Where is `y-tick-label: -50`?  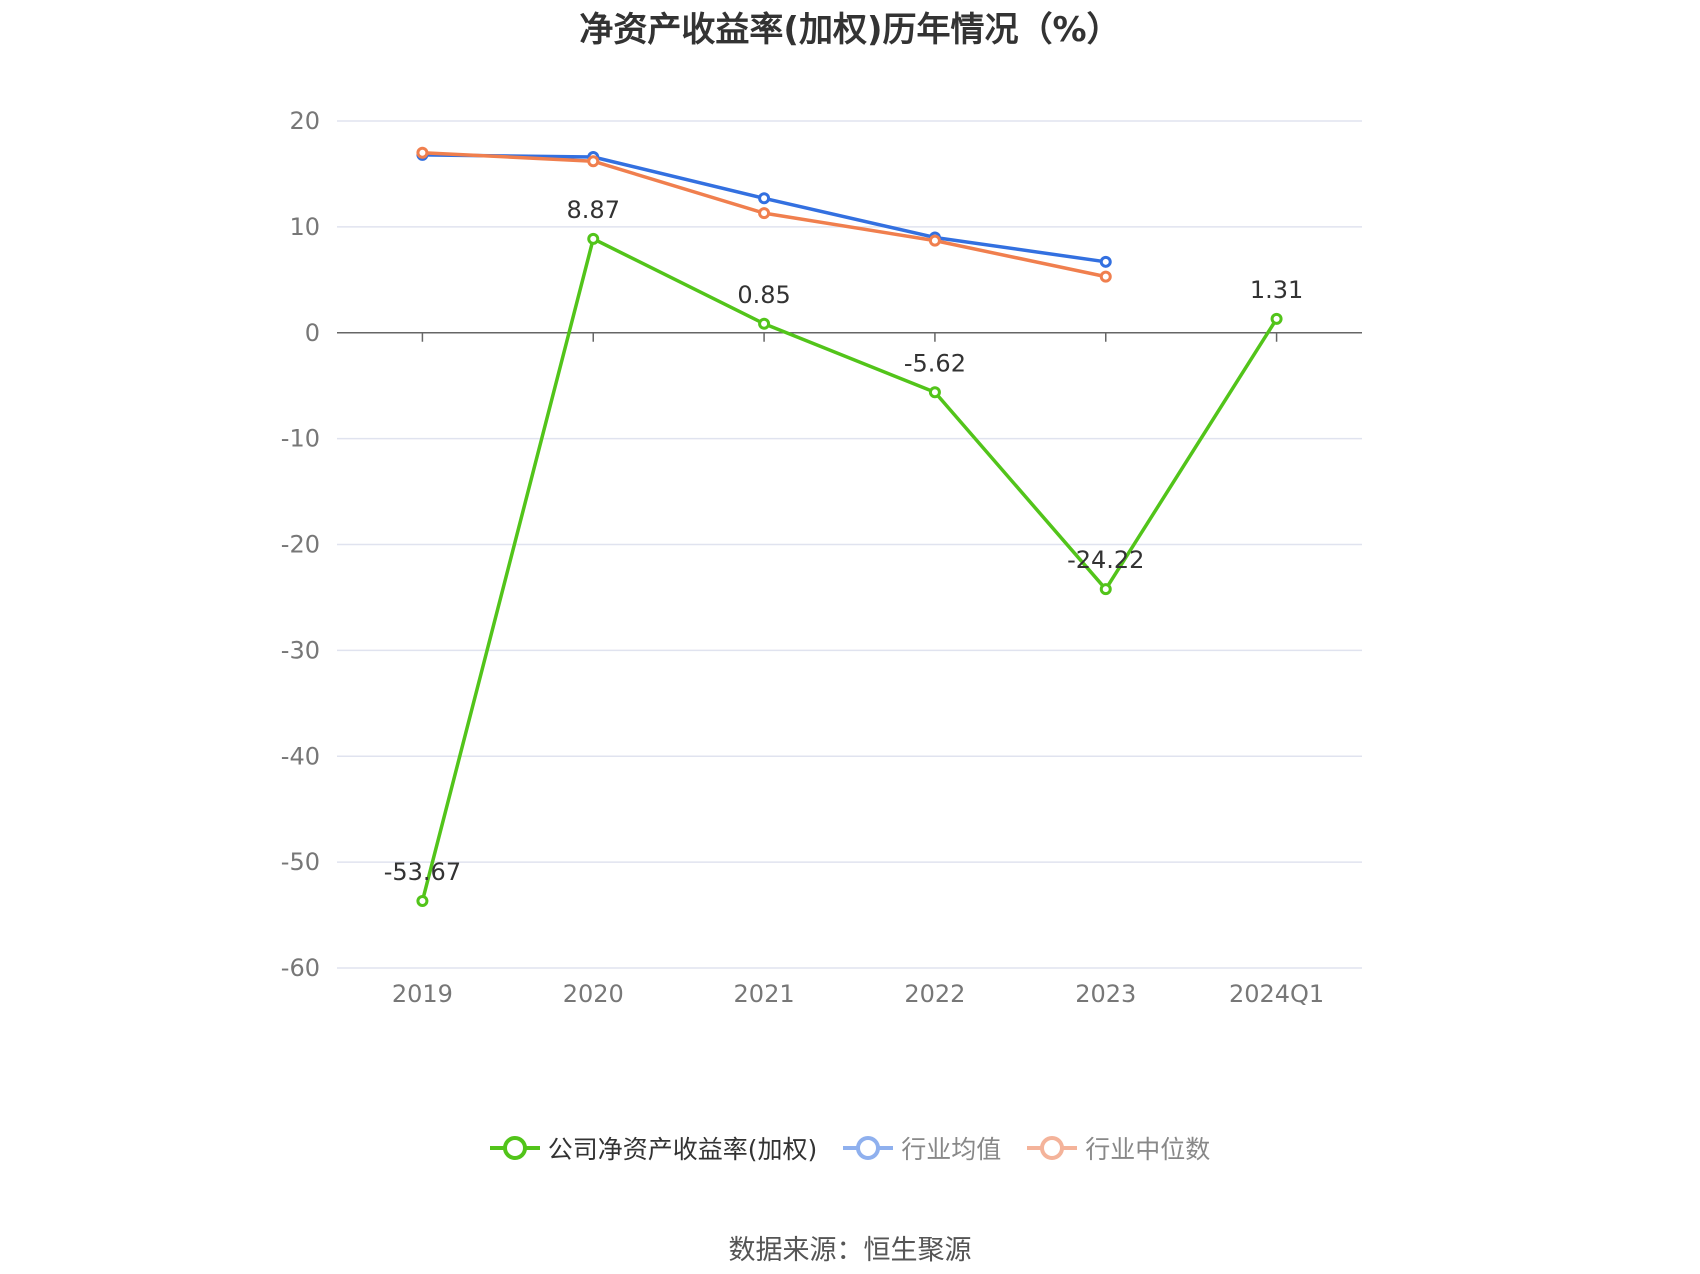 y-tick-label: -50 is located at coordinates (300, 862).